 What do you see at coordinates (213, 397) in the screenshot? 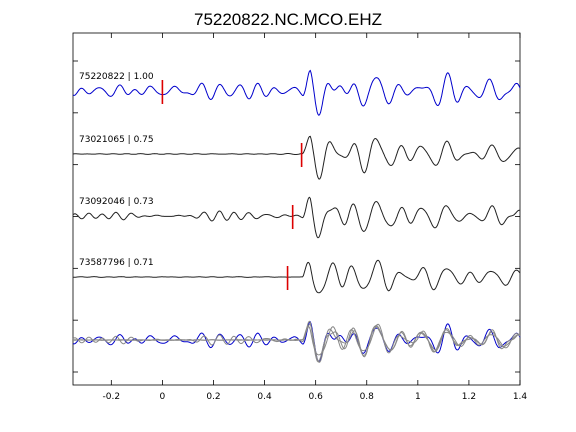
I see `x-tick-label: 0.2` at bounding box center [213, 397].